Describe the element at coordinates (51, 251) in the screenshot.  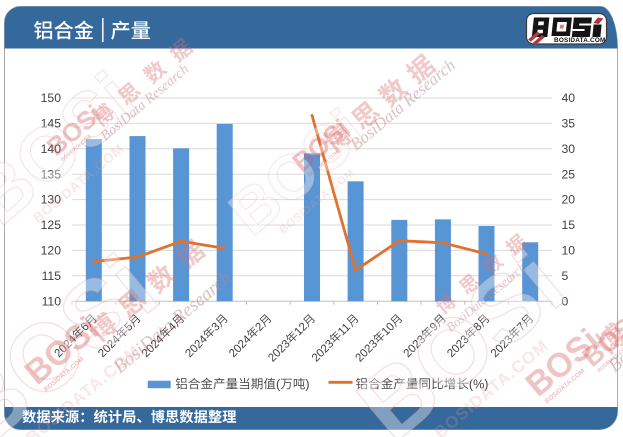
I see `svg-text: 120` at that location.